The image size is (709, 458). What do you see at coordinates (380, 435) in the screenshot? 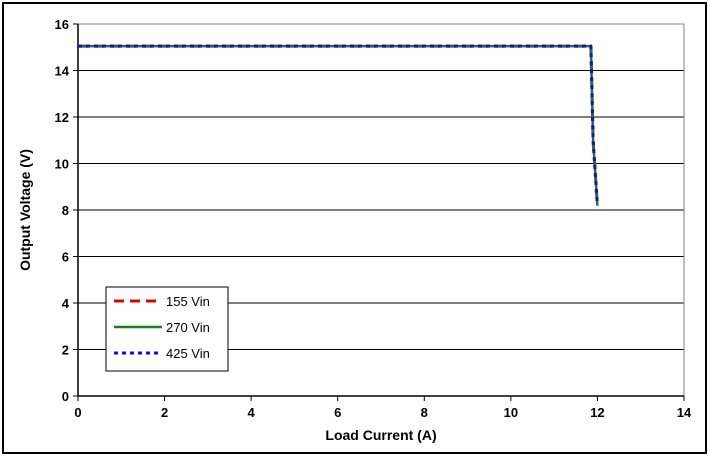
I see `x-axis-title: Load Current (A)` at bounding box center [380, 435].